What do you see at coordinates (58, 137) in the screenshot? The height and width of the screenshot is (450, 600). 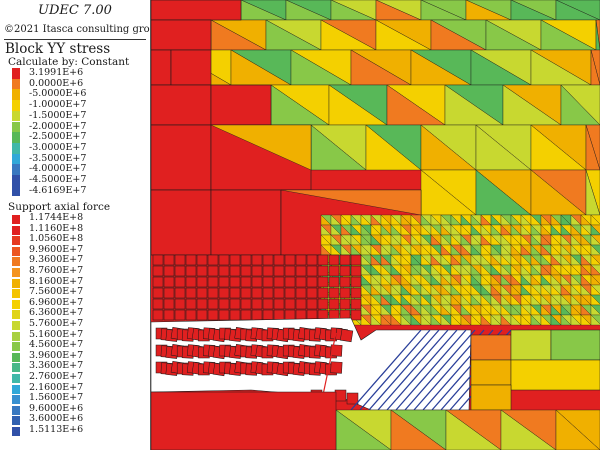 I see `stress-label: -2.5000E+7` at bounding box center [58, 137].